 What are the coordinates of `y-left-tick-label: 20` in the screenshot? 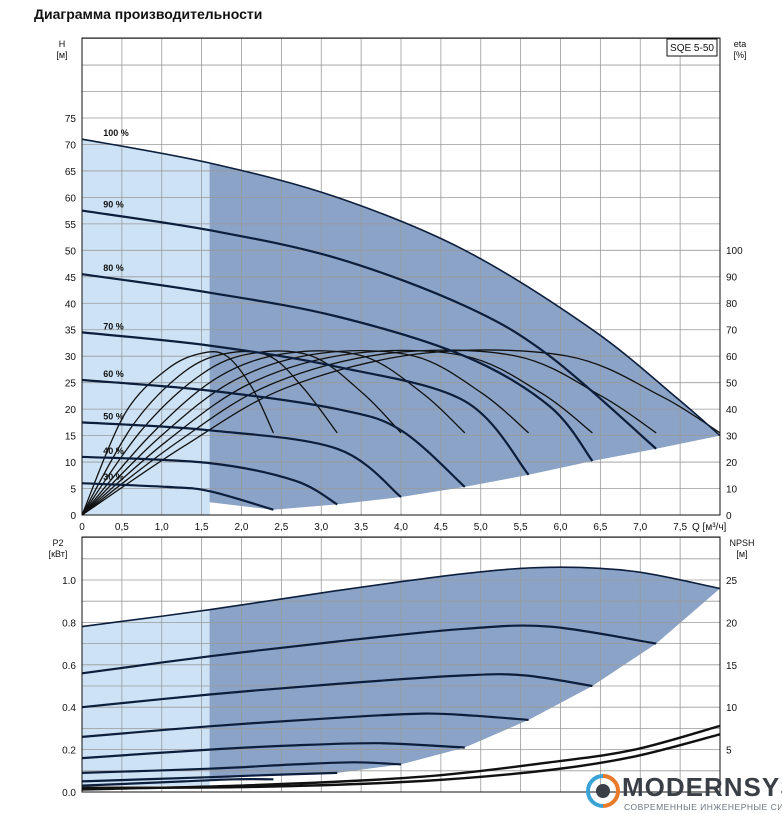 It's located at (71, 410).